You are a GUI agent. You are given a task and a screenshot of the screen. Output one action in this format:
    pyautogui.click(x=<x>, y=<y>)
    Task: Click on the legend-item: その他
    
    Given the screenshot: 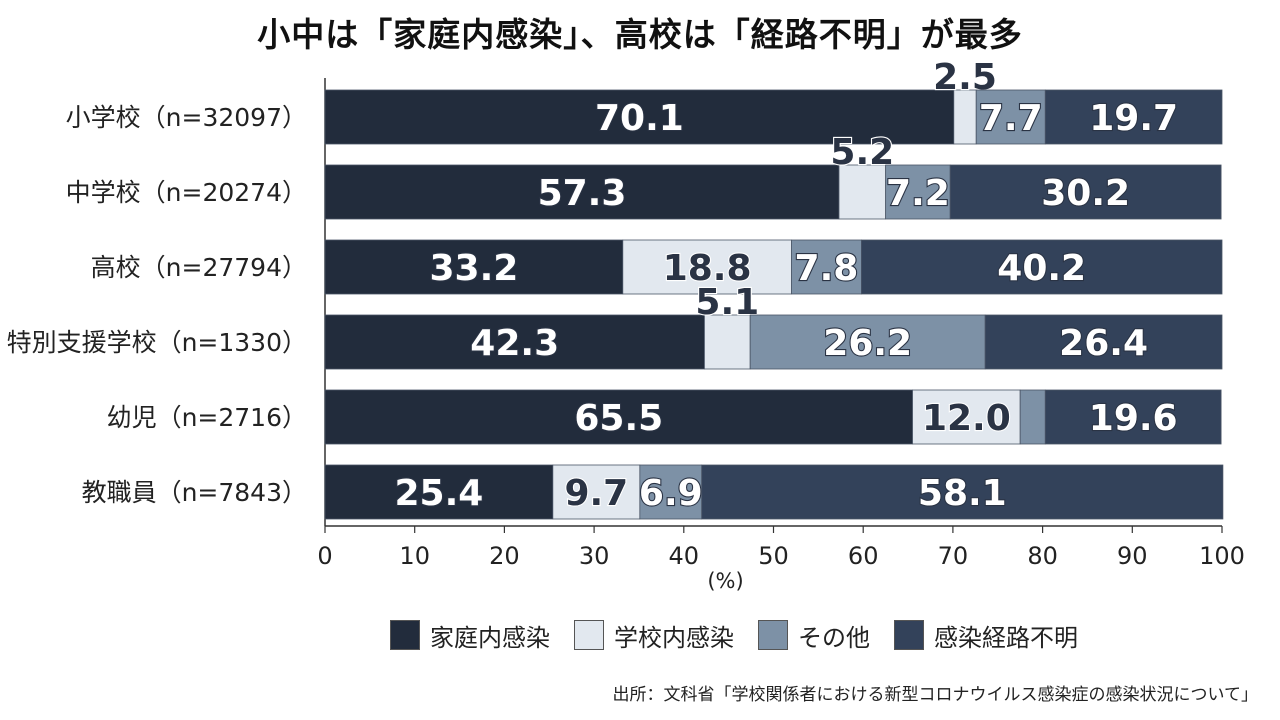 What is the action you would take?
    pyautogui.click(x=814, y=635)
    